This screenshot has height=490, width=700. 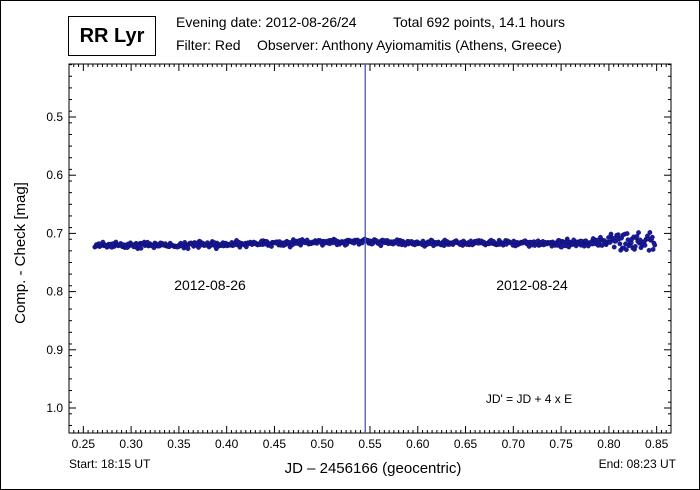 I want to click on x-tick-label: 0.35, so click(x=179, y=444).